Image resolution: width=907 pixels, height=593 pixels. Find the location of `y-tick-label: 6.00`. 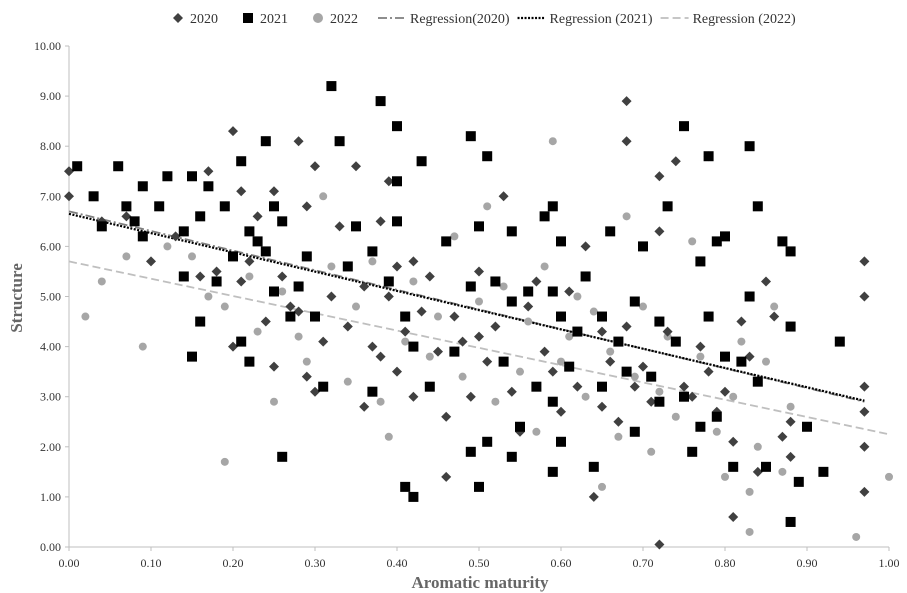

y-tick-label: 6.00 is located at coordinates (50, 246).